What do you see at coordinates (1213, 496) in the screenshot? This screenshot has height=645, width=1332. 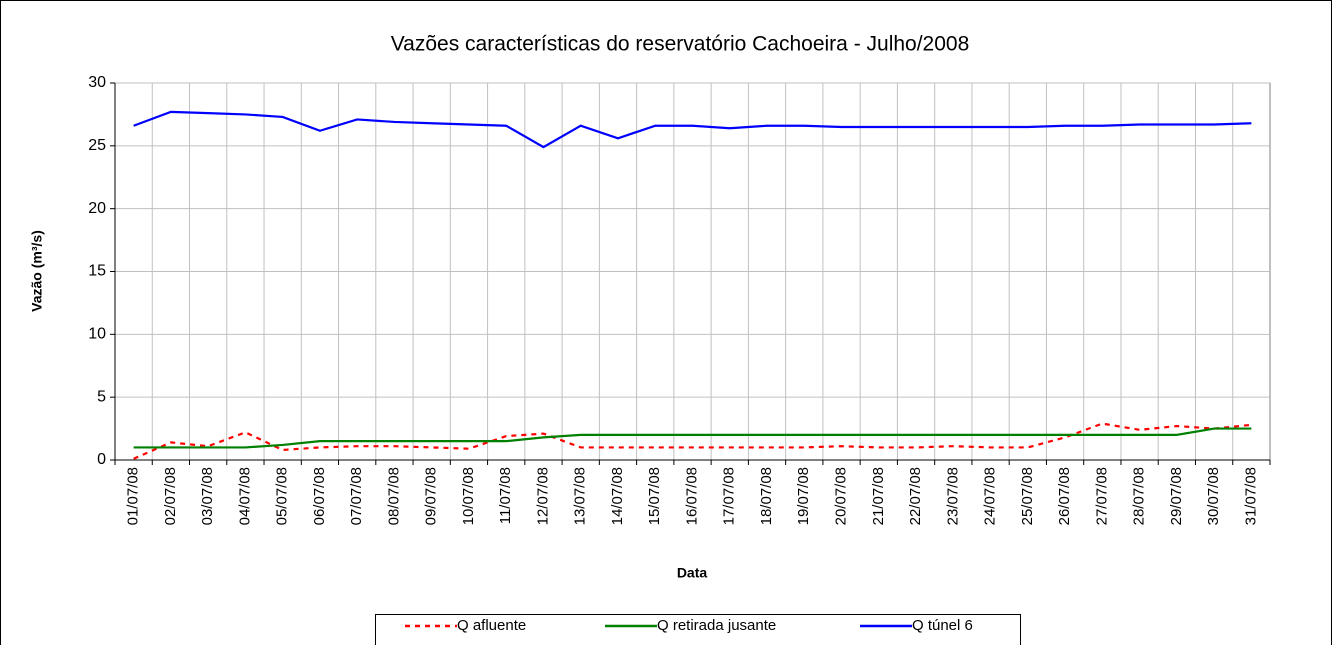 I see `x-tick-label: 30/07/08` at bounding box center [1213, 496].